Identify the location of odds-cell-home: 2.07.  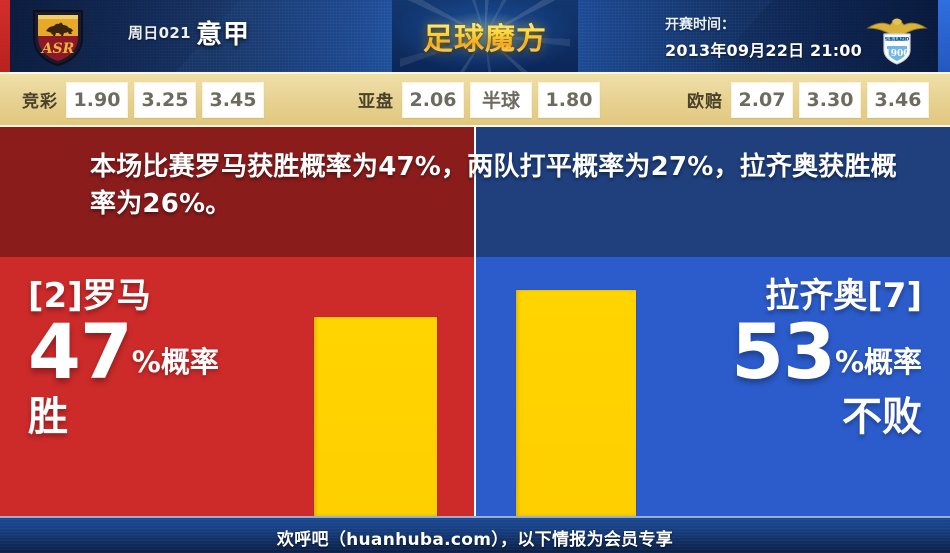
(762, 99).